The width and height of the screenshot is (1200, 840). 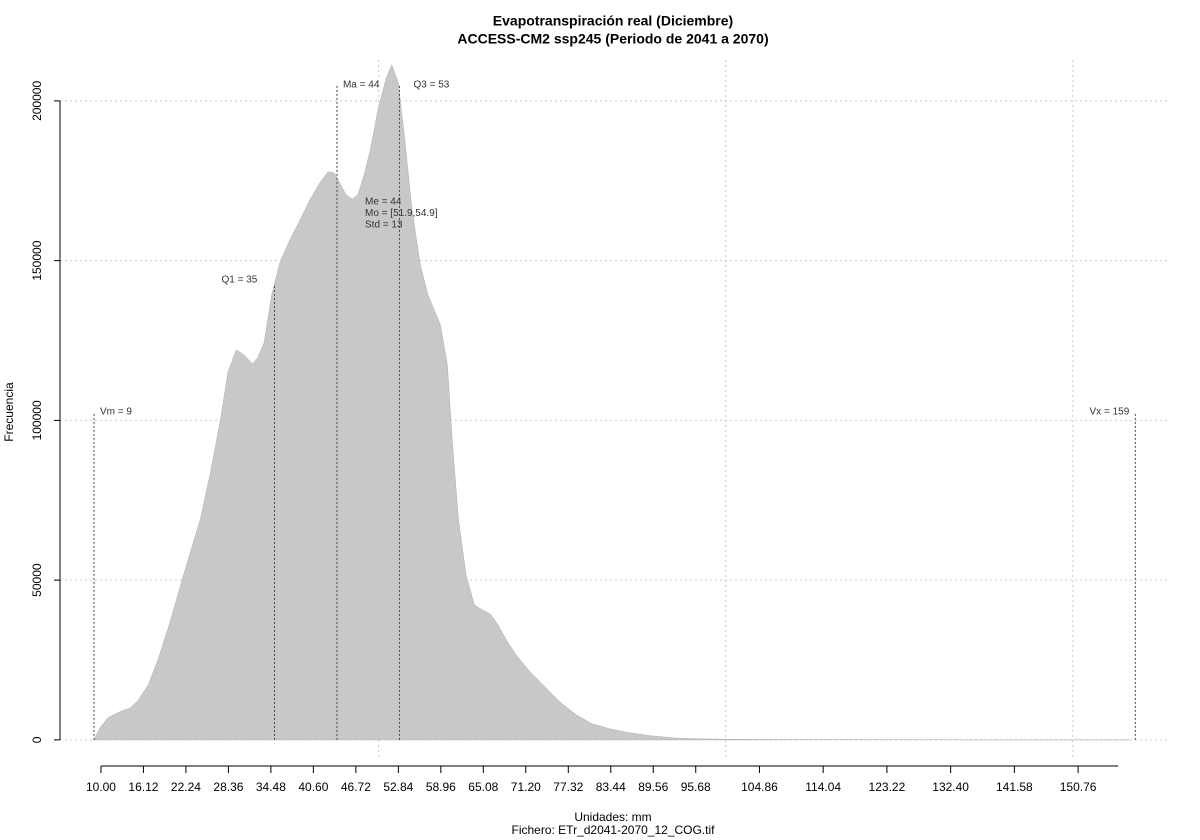 What do you see at coordinates (9, 412) in the screenshot?
I see `y-axis-label: Frecuencia` at bounding box center [9, 412].